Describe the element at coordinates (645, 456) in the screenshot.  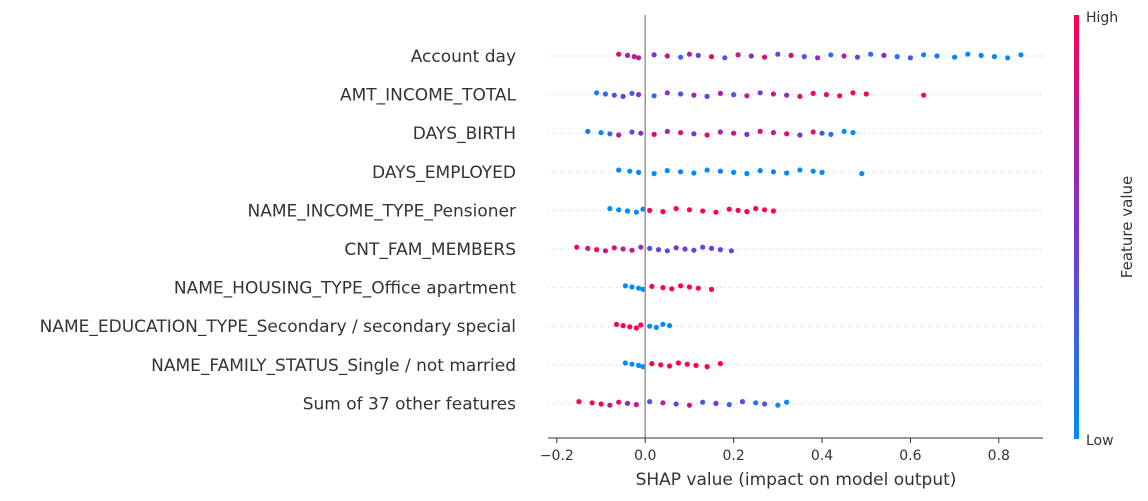
I see `x-tick-label: 0.0` at that location.